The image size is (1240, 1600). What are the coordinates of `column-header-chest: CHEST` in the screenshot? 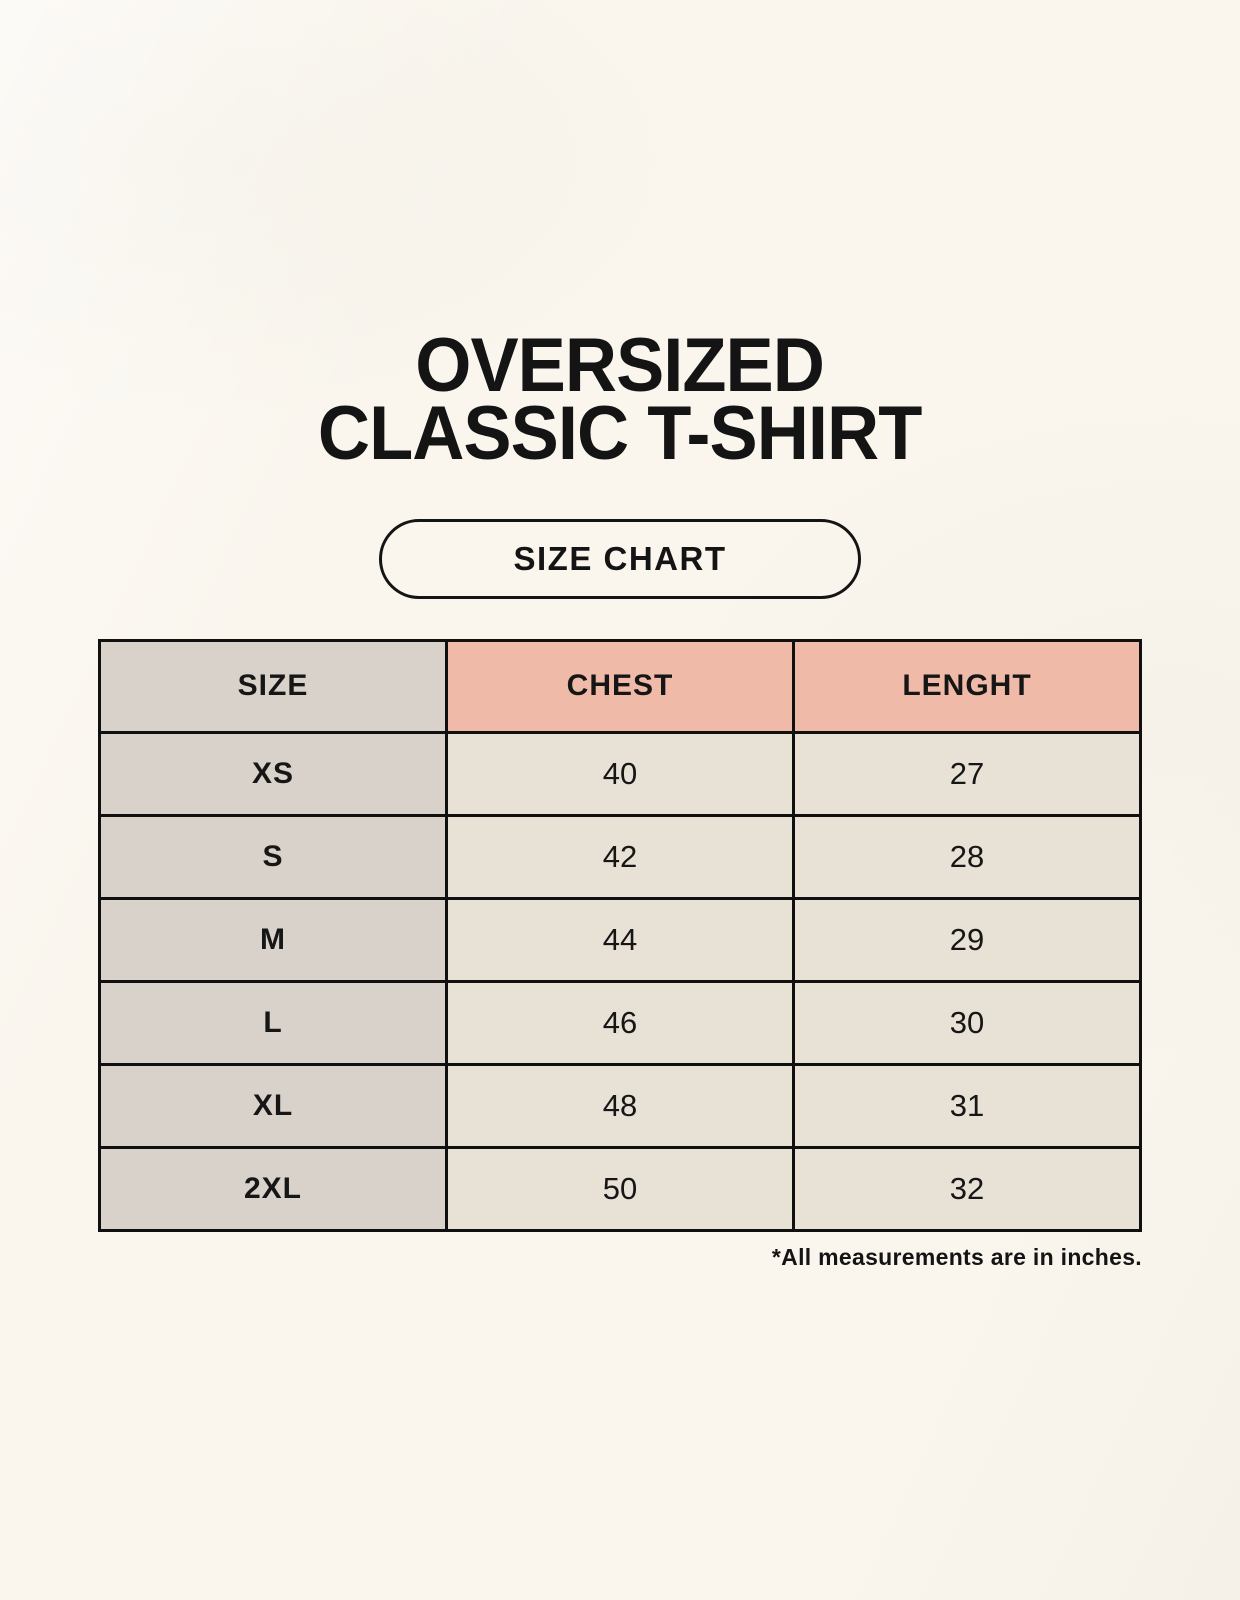 It's located at (620, 686).